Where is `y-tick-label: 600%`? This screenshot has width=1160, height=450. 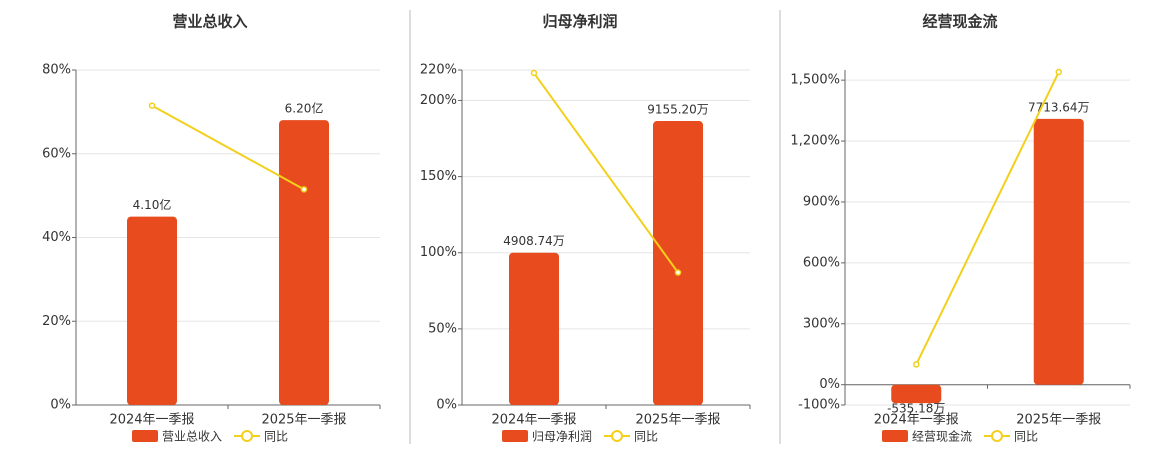 y-tick-label: 600% is located at coordinates (821, 262).